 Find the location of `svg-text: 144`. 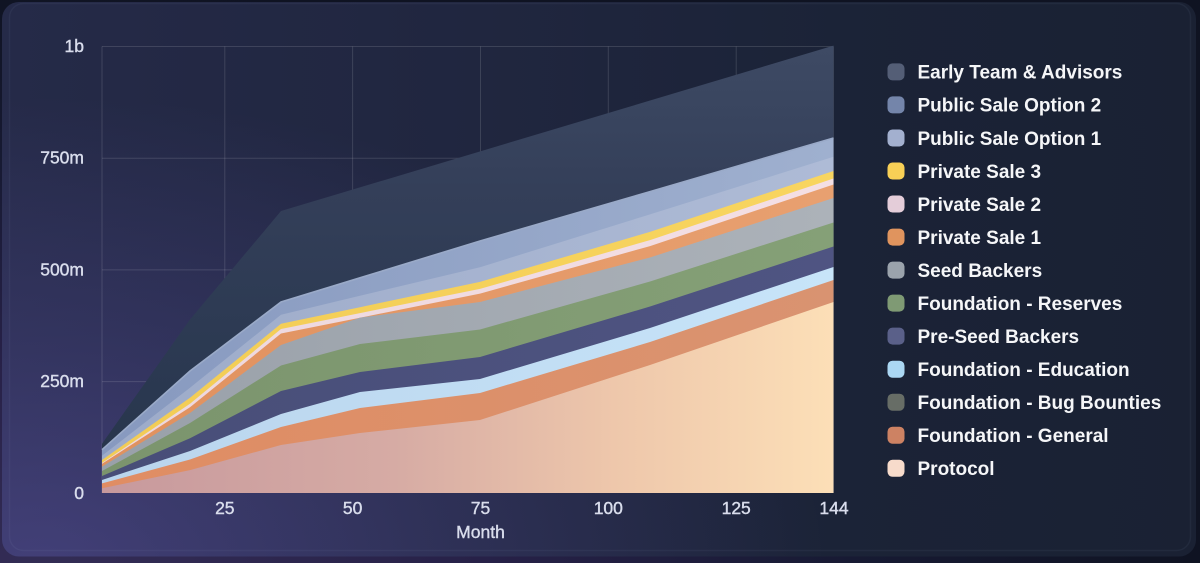

svg-text: 144 is located at coordinates (833, 508).